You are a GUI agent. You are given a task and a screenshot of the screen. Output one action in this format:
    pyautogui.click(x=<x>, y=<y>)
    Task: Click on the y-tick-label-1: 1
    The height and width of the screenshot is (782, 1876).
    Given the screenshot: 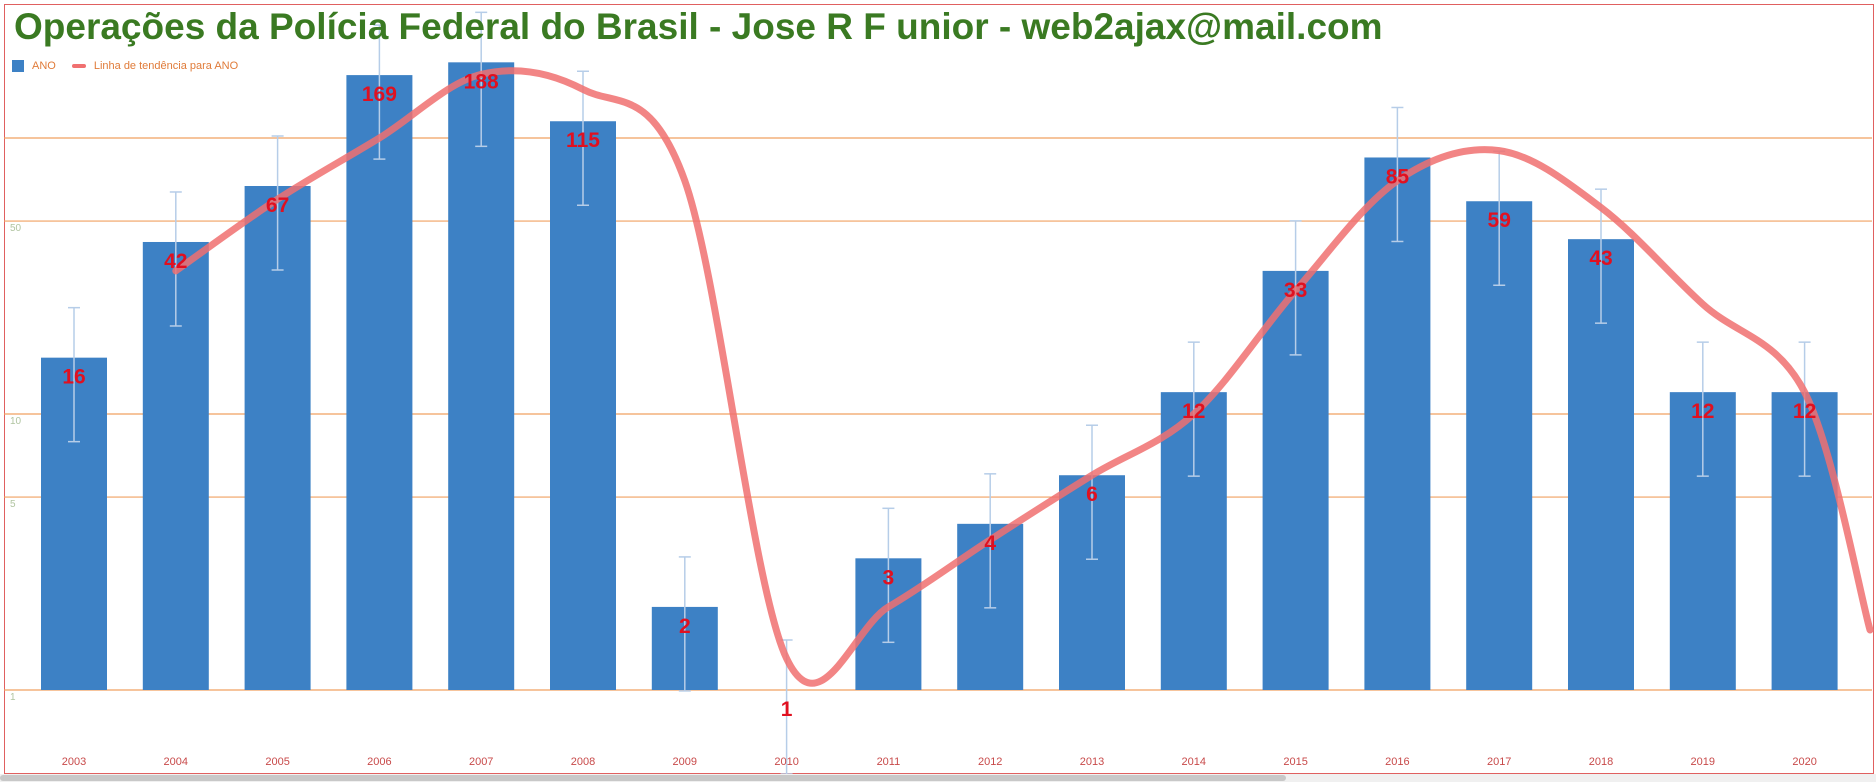 What is the action you would take?
    pyautogui.click(x=13, y=697)
    